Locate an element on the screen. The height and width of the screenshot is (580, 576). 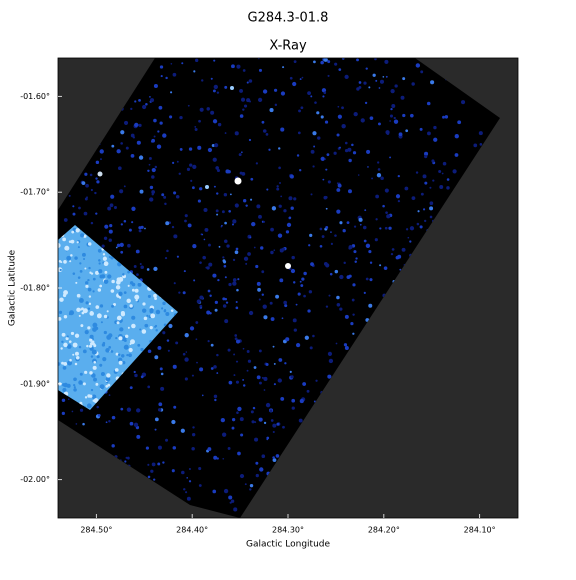
y-tick-label: -01.80° is located at coordinates (35, 288).